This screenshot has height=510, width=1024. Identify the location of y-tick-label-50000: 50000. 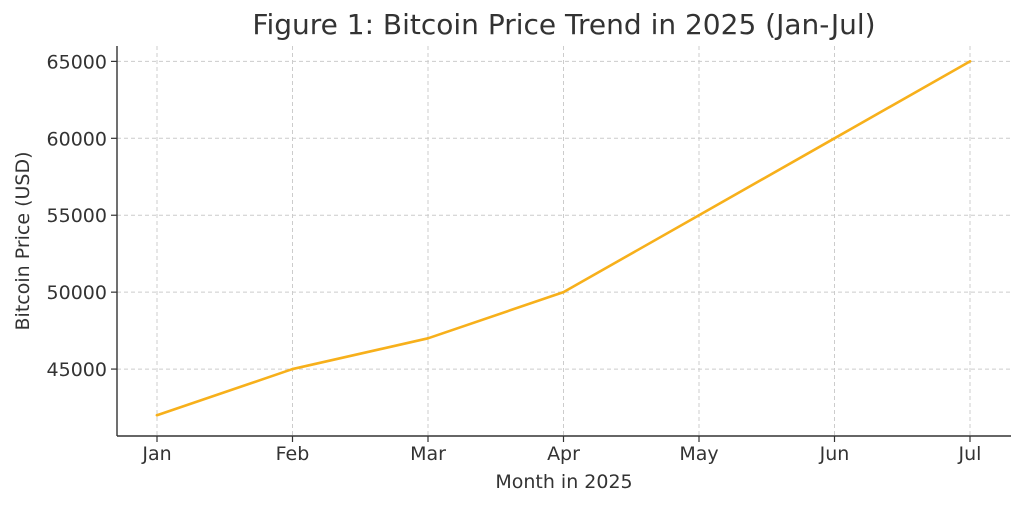
(77, 293).